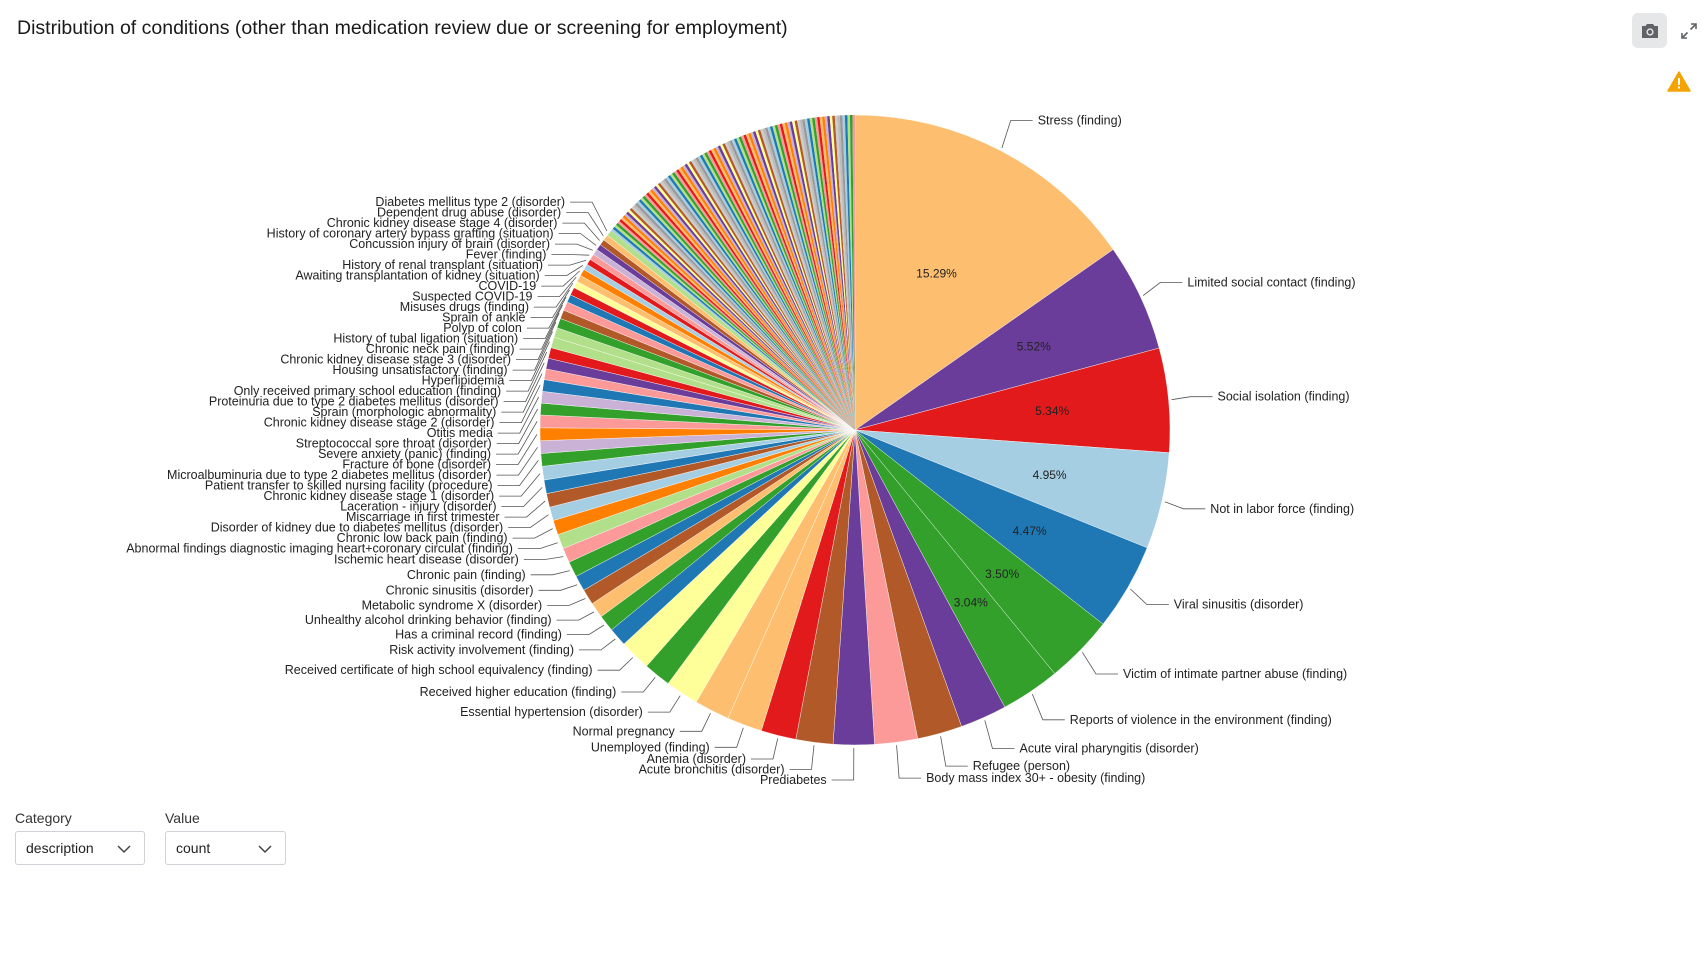  I want to click on download-image-button, so click(1649, 30).